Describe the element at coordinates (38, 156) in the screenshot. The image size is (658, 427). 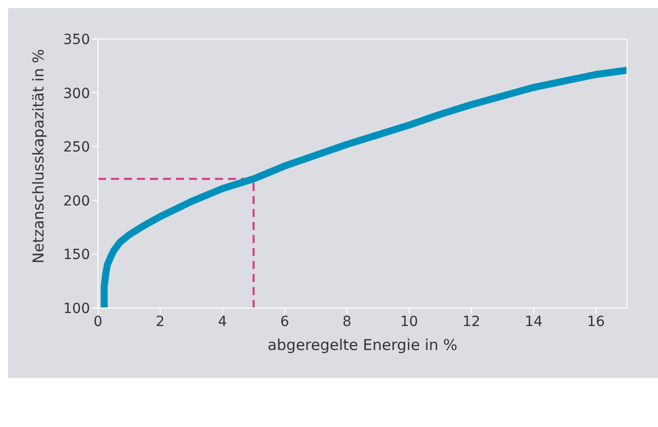
I see `y-axis-title: Netzanschlusskapazität in %` at that location.